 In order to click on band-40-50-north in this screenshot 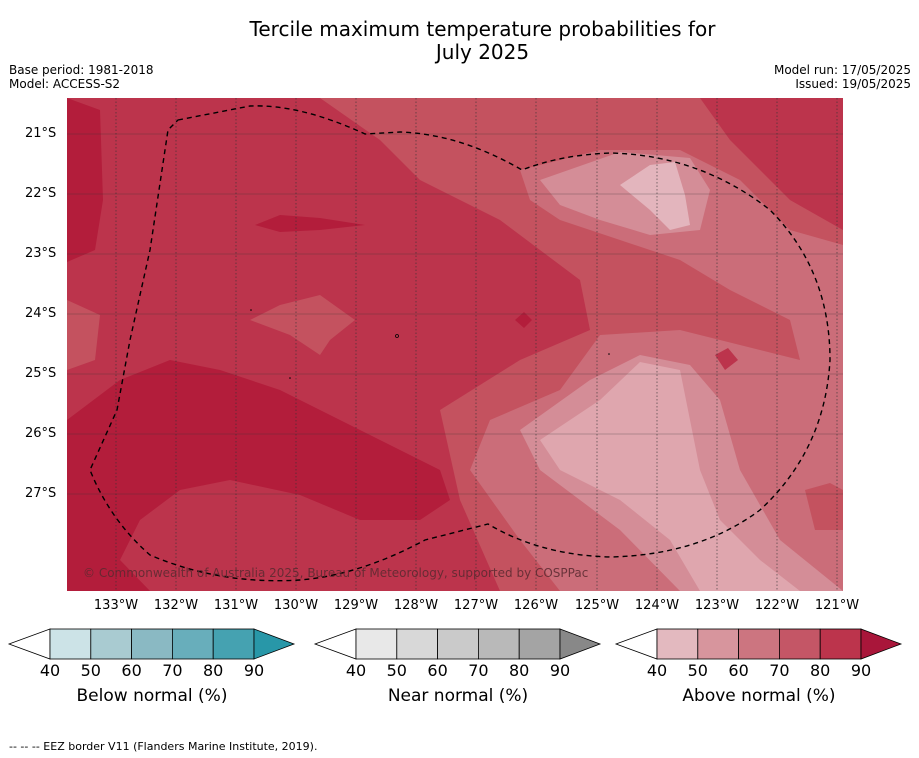, I will do `click(655, 196)`.